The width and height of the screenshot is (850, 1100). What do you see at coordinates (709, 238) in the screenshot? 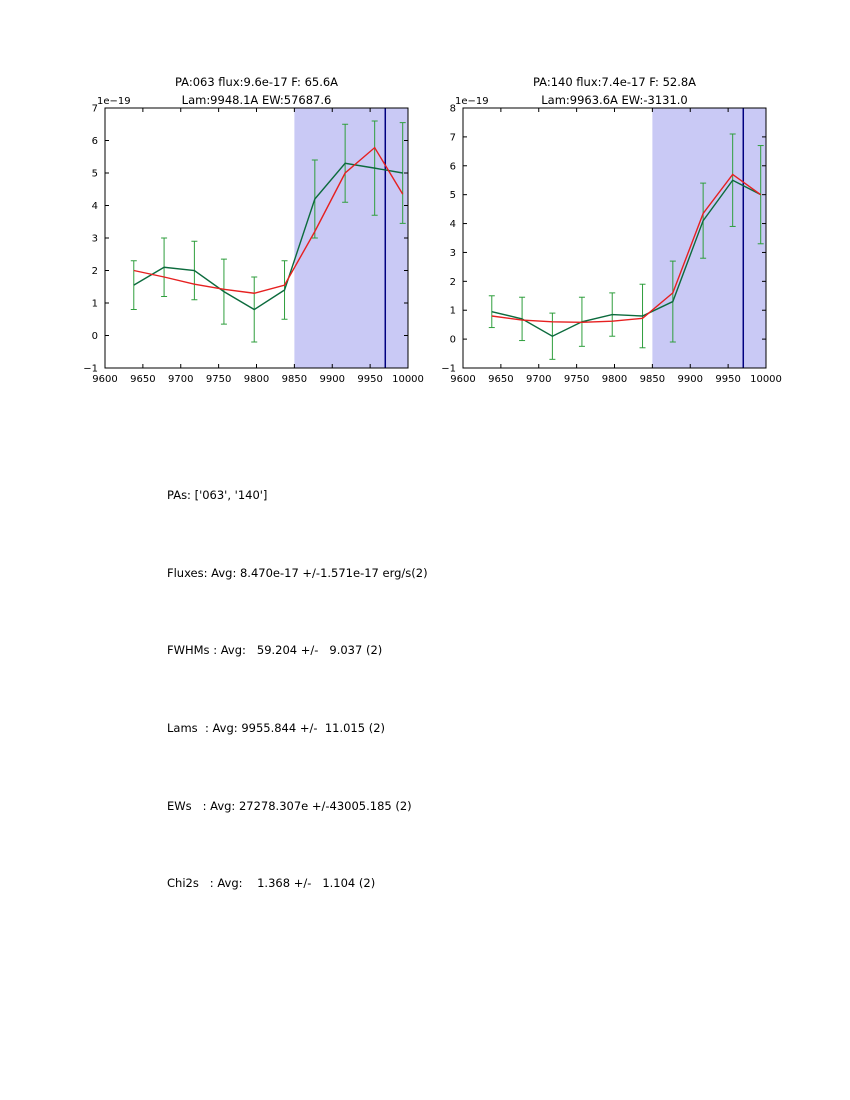
I see `highlight-span` at bounding box center [709, 238].